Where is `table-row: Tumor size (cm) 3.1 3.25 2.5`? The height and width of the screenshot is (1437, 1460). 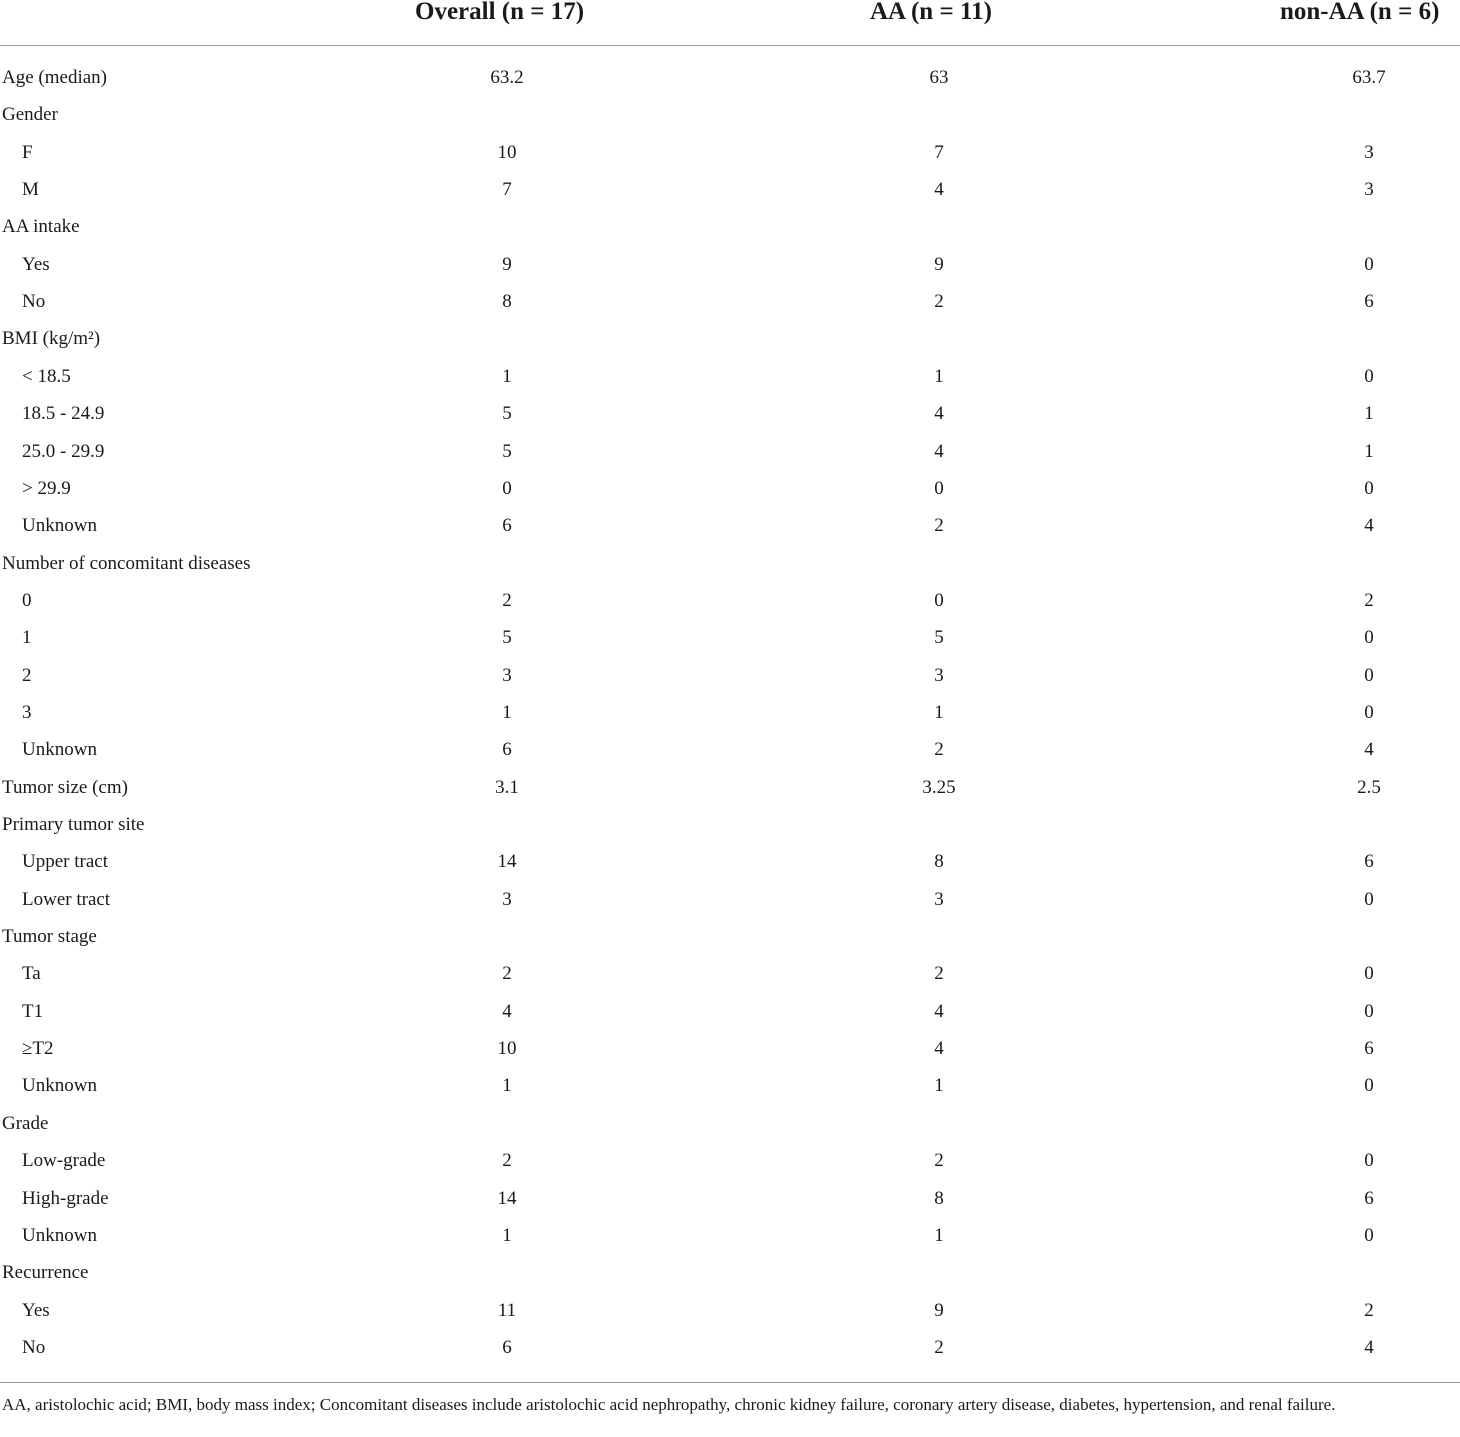 table-row: Tumor size (cm) 3.1 3.25 2.5 is located at coordinates (730, 787).